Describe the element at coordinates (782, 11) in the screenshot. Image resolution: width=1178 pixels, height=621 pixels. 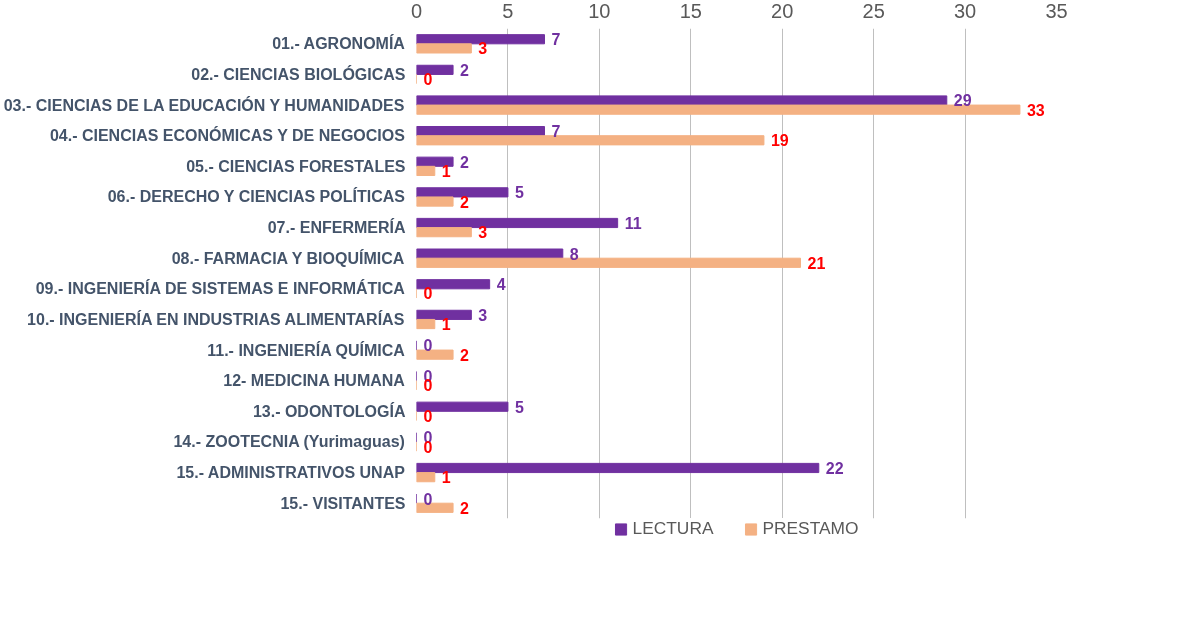
I see `x-tick-label: 20` at that location.